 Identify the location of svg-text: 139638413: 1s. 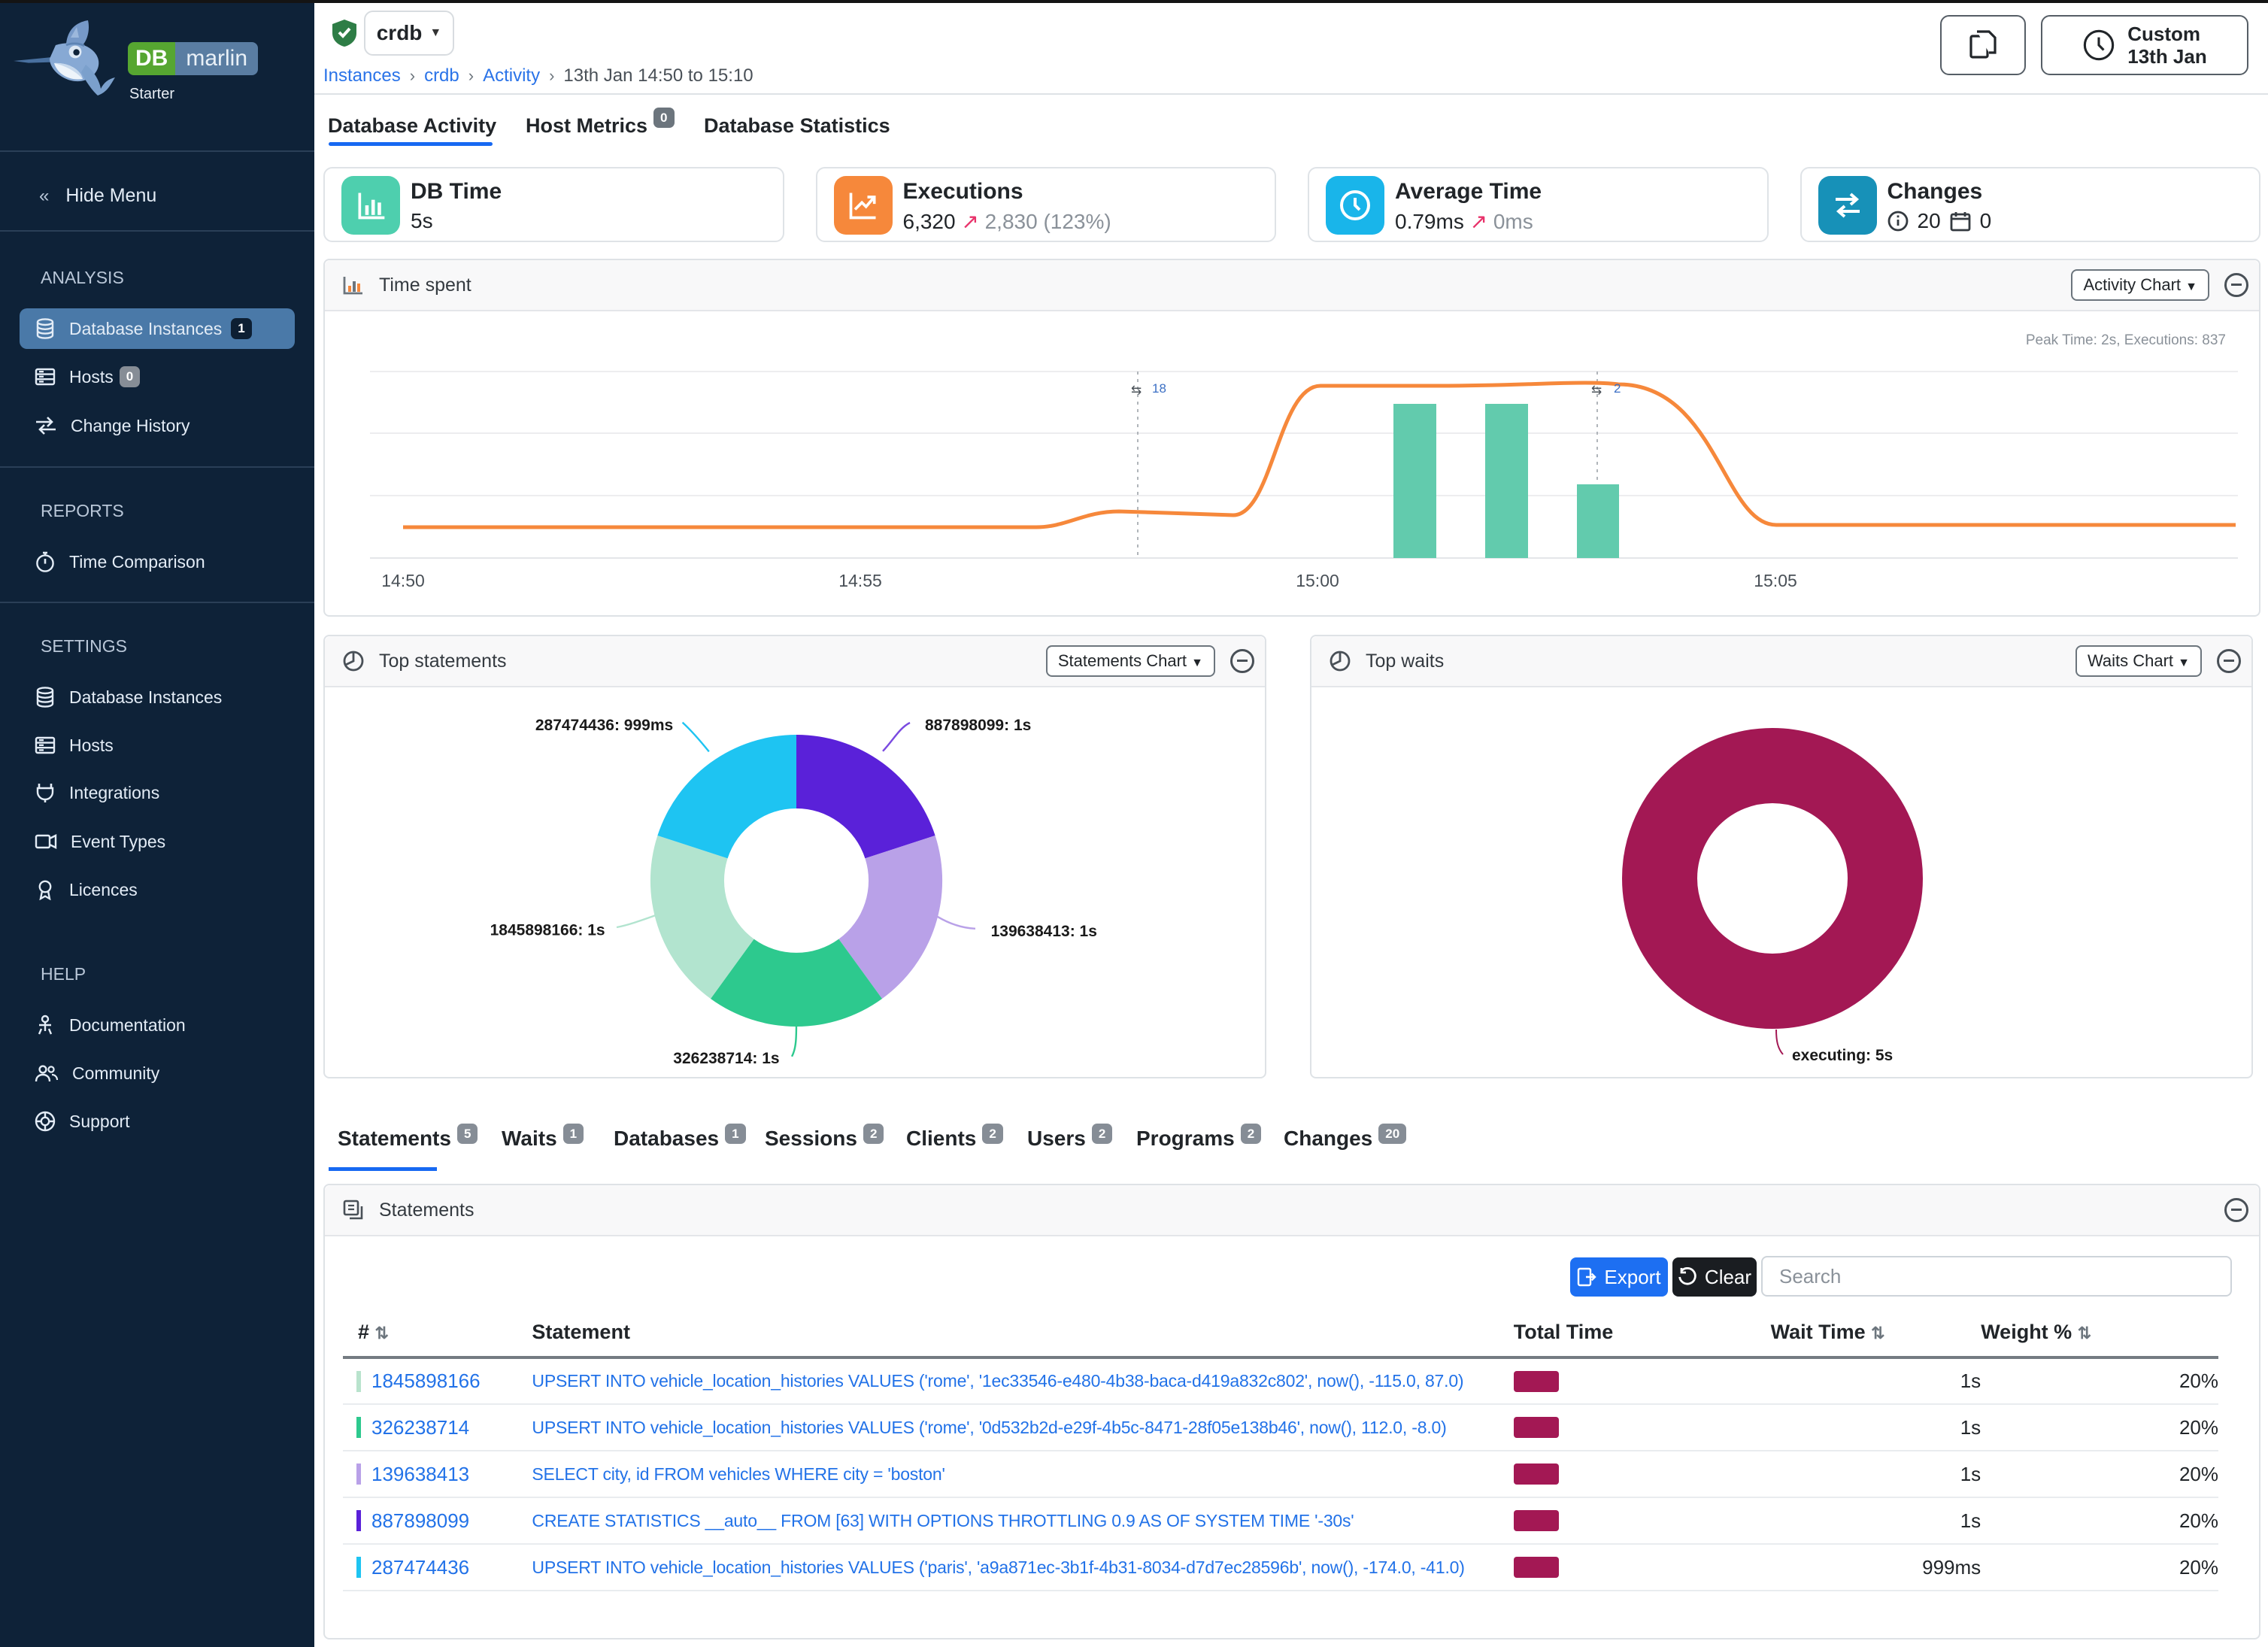
(1044, 931).